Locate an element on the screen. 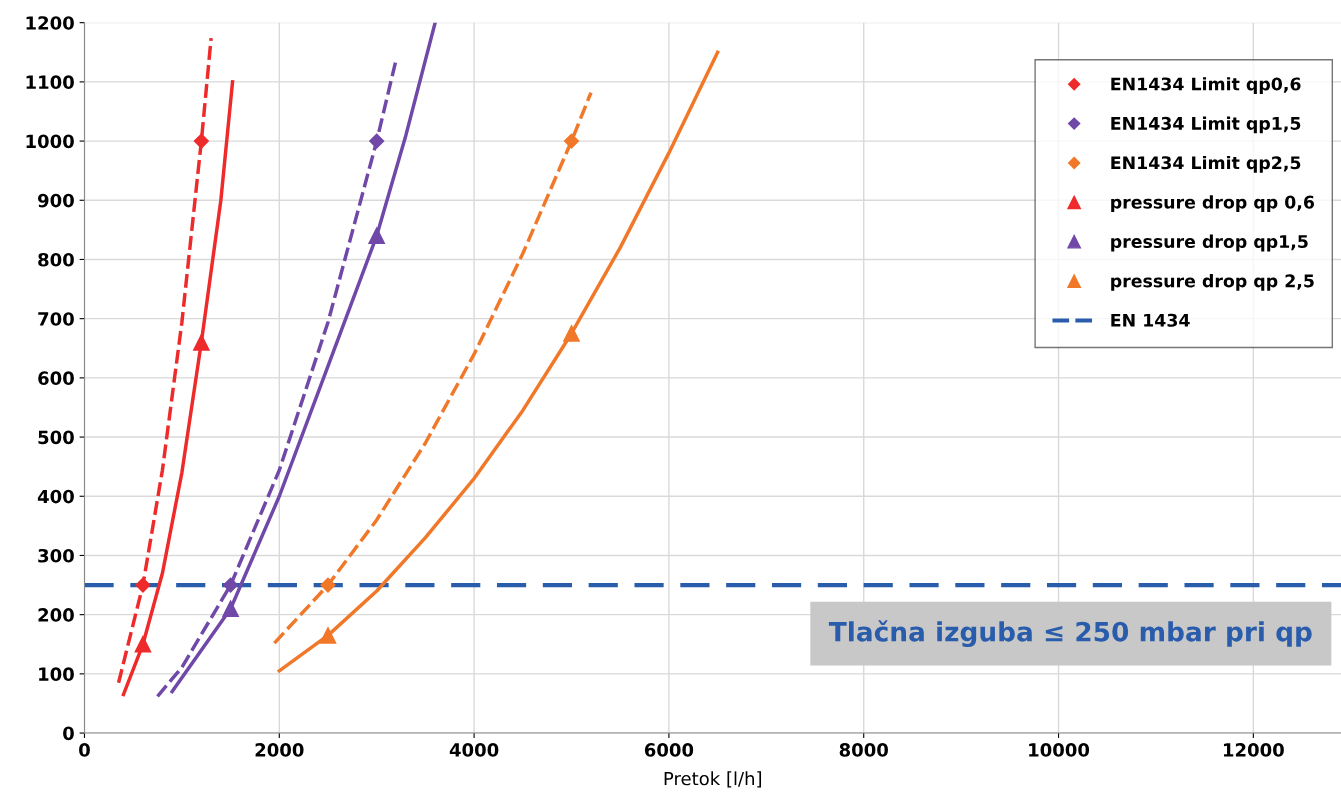 The image size is (1341, 810). x-tick-label: 2000 is located at coordinates (279, 750).